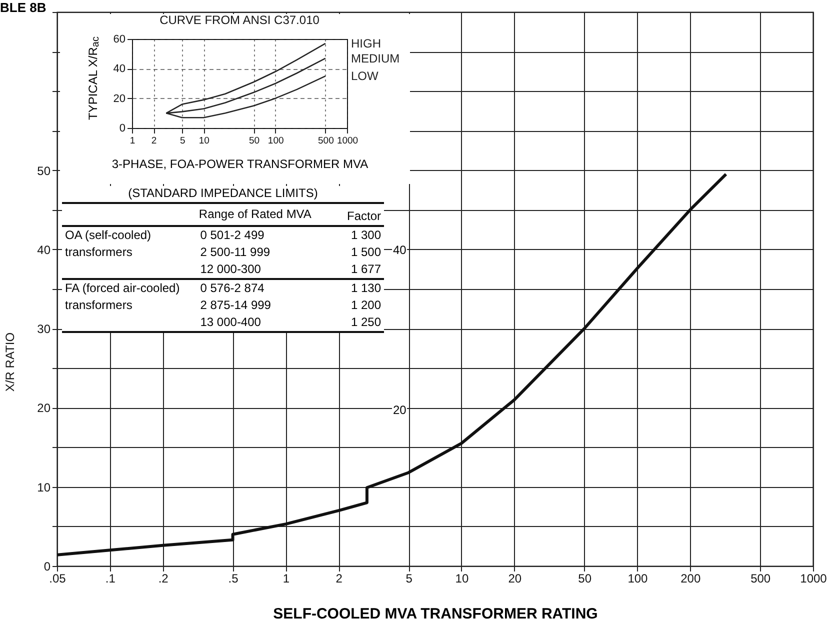 The height and width of the screenshot is (630, 832). I want to click on annotation: 2 875-14 999, so click(235, 305).